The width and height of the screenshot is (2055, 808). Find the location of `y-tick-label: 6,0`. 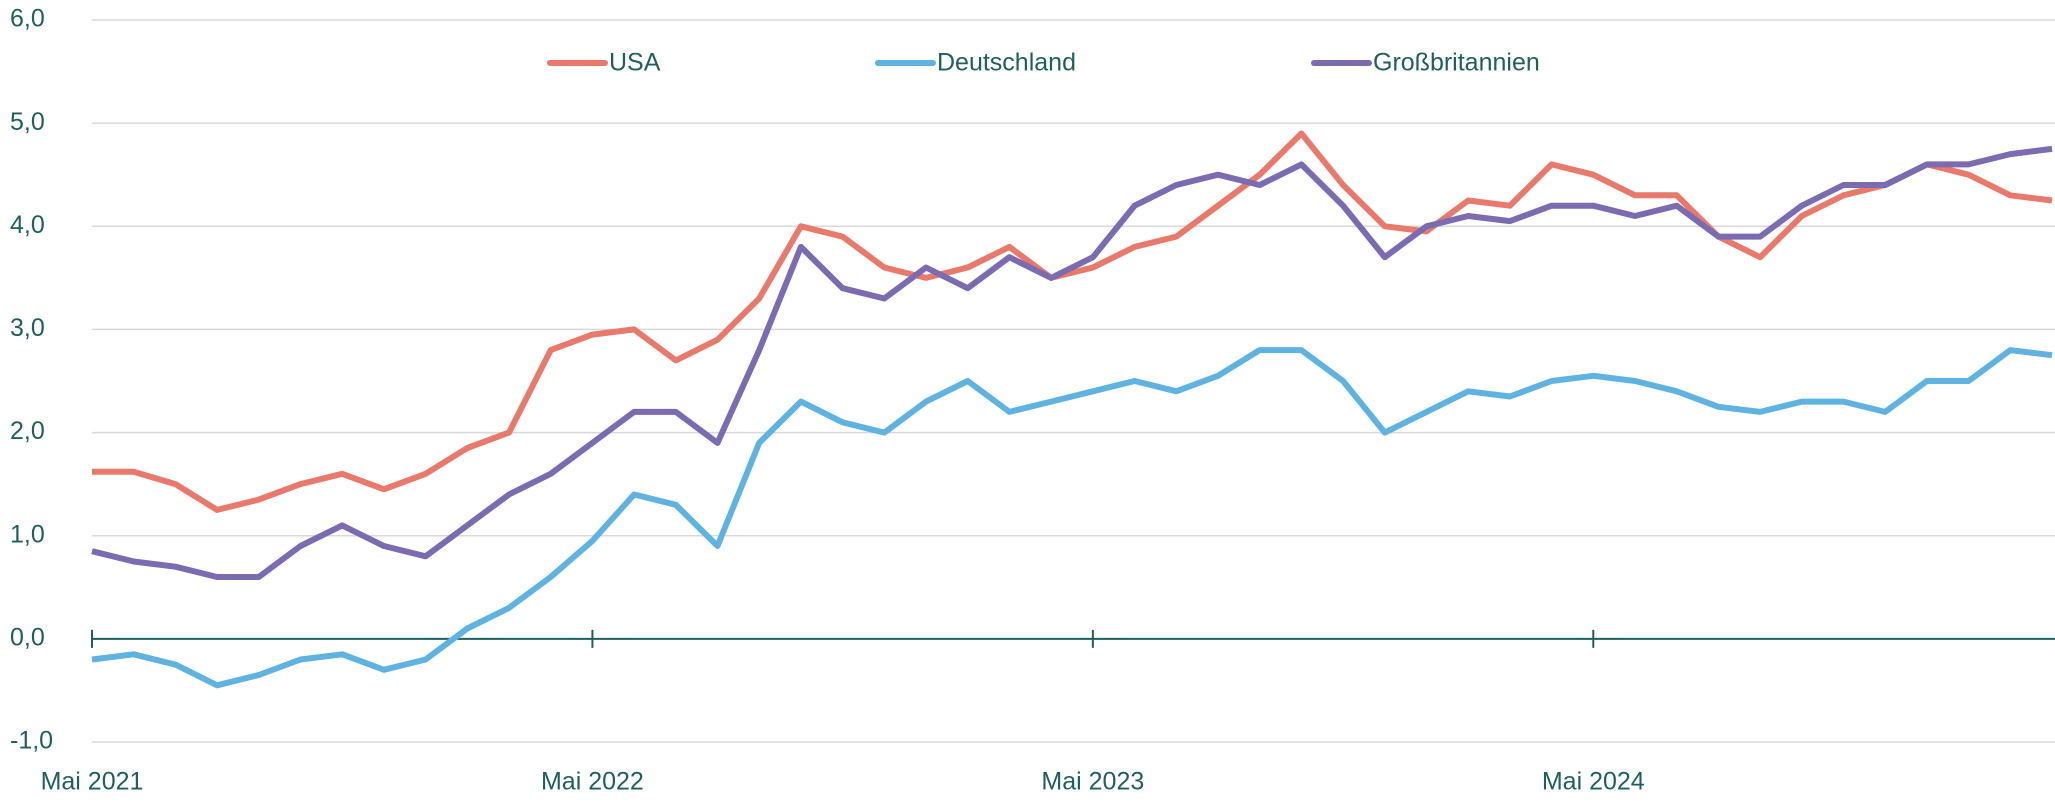

y-tick-label: 6,0 is located at coordinates (27, 19).